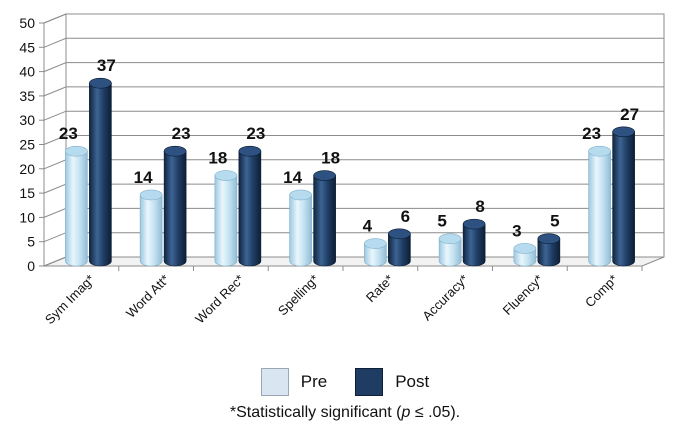 Image resolution: width=690 pixels, height=431 pixels. What do you see at coordinates (368, 226) in the screenshot?
I see `data-label-pre-4: 4` at bounding box center [368, 226].